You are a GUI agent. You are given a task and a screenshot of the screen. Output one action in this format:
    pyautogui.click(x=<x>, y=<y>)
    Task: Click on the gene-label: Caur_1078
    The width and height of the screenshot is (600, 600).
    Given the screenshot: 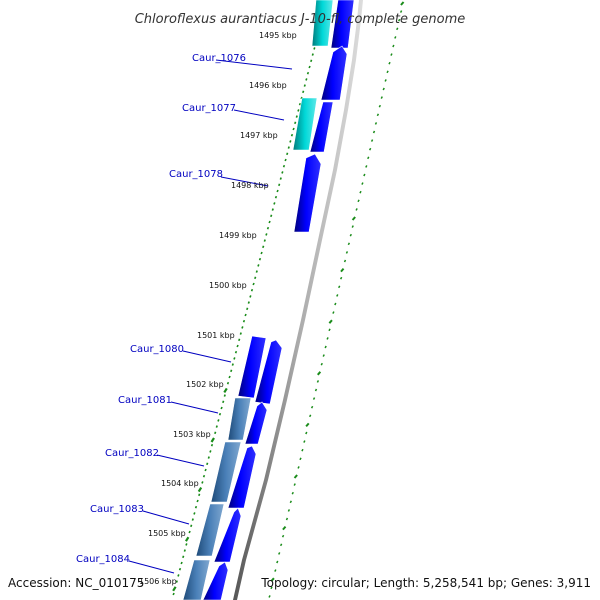 What is the action you would take?
    pyautogui.click(x=196, y=174)
    